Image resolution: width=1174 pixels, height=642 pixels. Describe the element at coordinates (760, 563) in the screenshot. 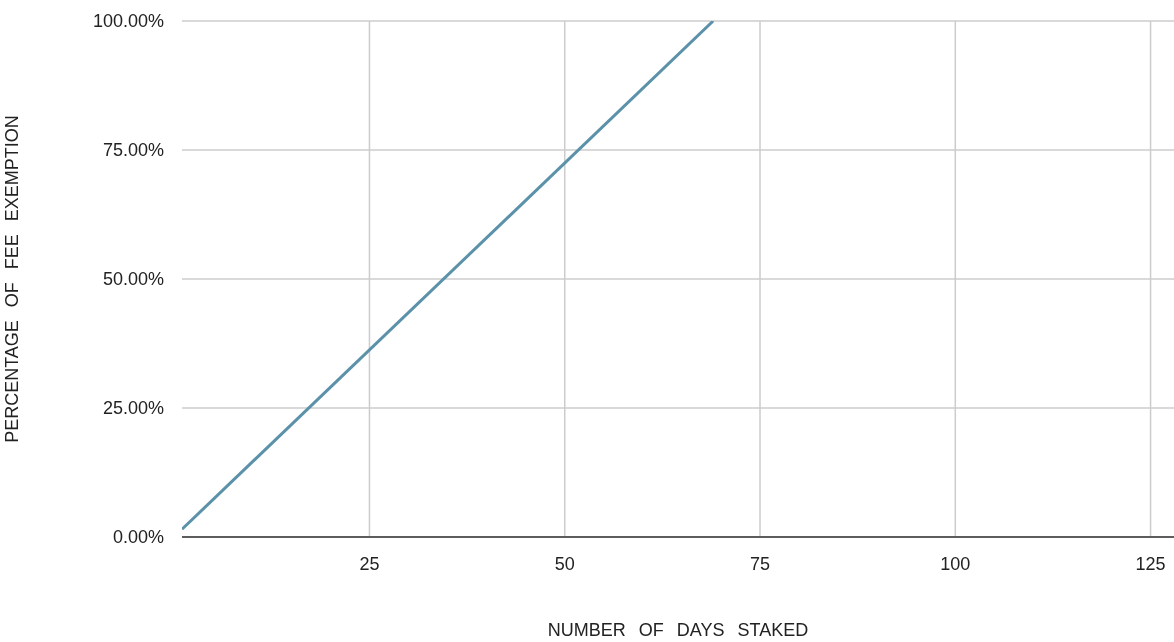

I see `x-tick-label: 75` at that location.